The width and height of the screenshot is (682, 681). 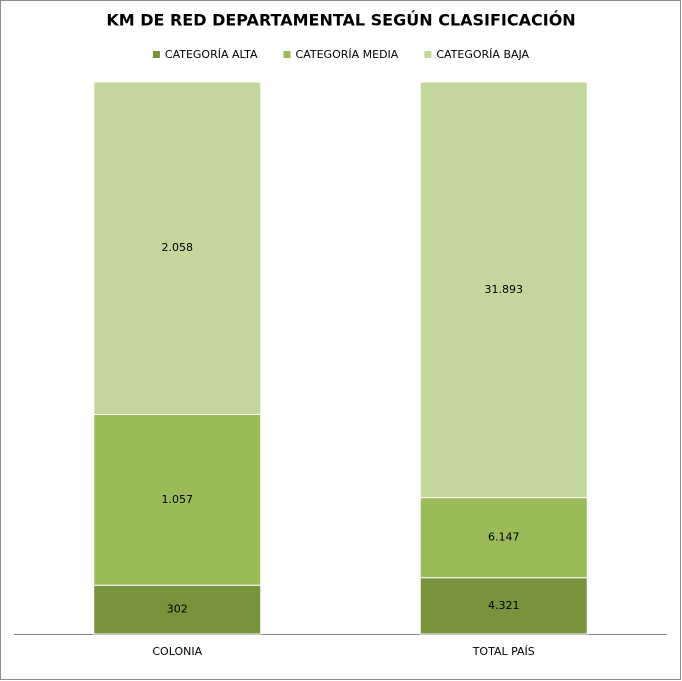 I want to click on data-label: 2.058, so click(x=178, y=247).